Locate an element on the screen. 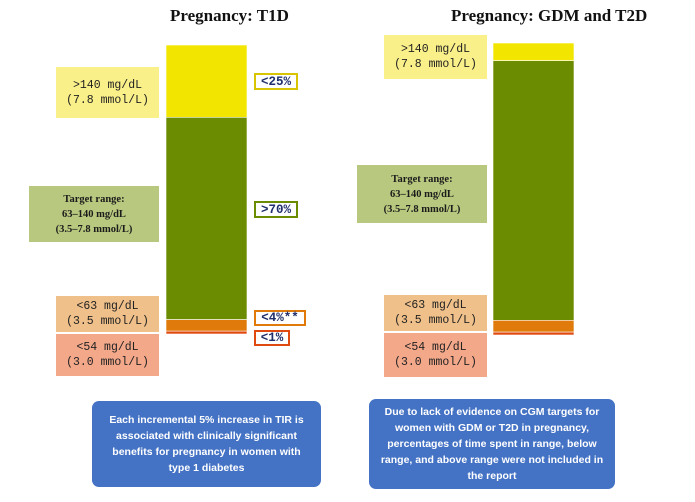 The image size is (695, 502). target-in-range: >70% is located at coordinates (276, 209).